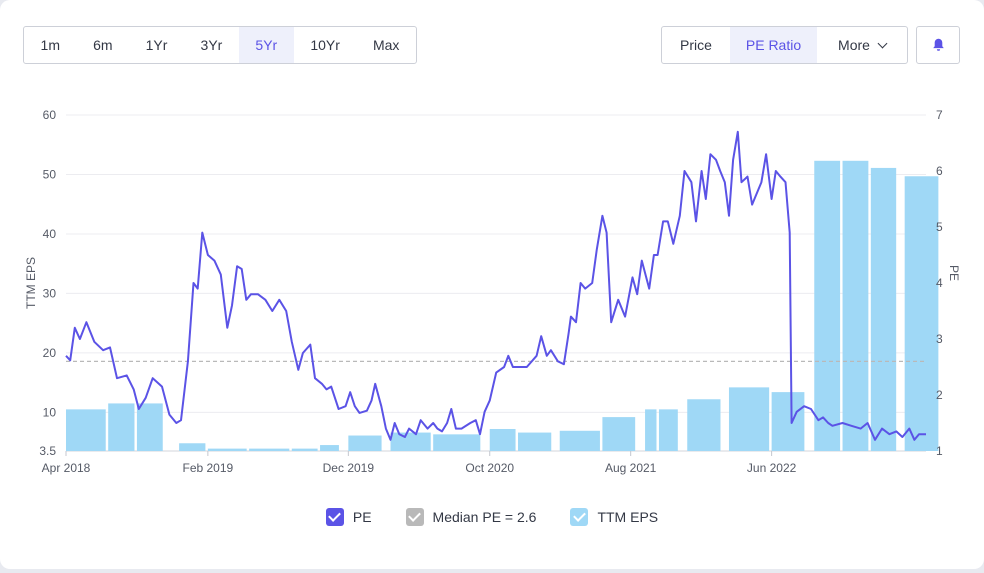 Image resolution: width=984 pixels, height=573 pixels. Describe the element at coordinates (50, 234) in the screenshot. I see `left-tick-label: 40` at that location.